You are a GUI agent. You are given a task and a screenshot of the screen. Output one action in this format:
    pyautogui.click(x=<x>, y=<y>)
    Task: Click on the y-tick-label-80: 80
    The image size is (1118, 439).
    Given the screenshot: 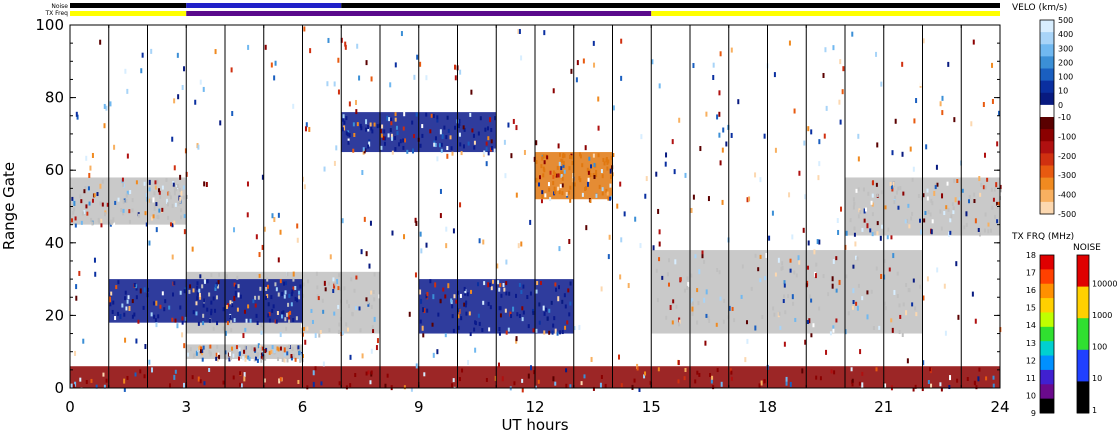 What is the action you would take?
    pyautogui.click(x=54, y=98)
    